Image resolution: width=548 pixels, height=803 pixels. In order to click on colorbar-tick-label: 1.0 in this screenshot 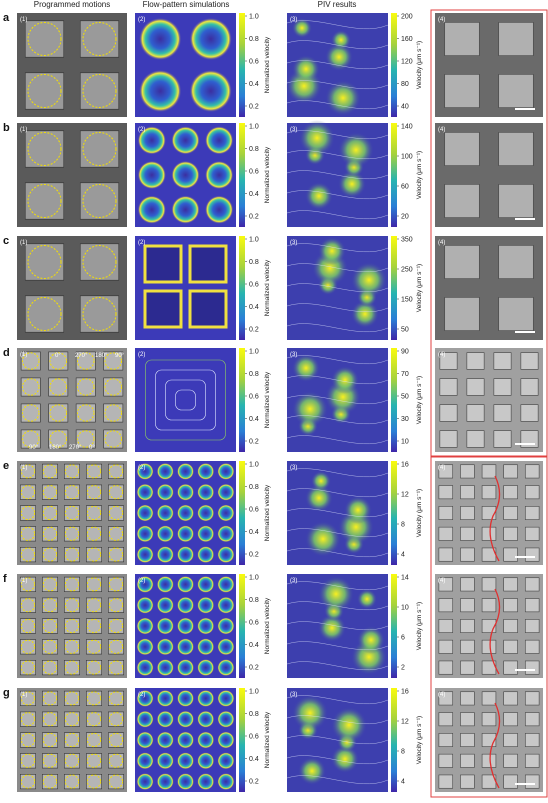, I will do `click(254, 240)`.